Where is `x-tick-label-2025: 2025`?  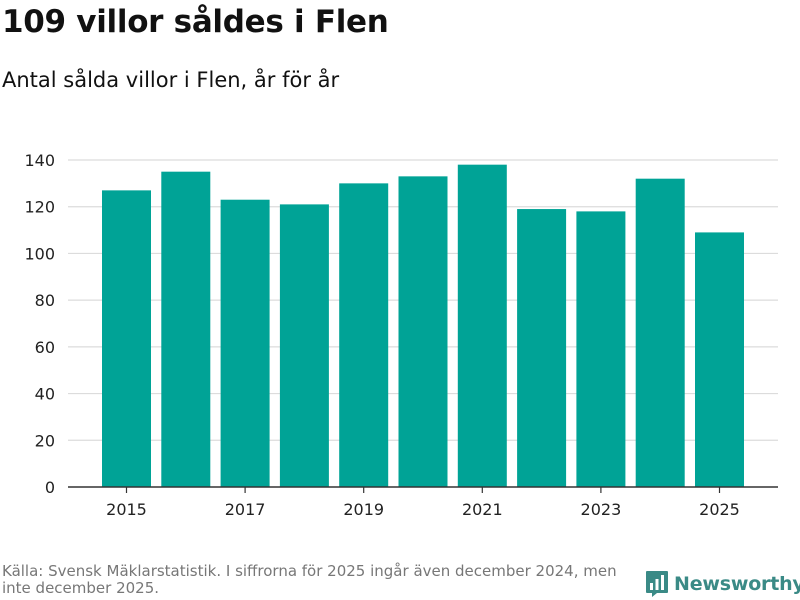 x-tick-label-2025: 2025 is located at coordinates (719, 509).